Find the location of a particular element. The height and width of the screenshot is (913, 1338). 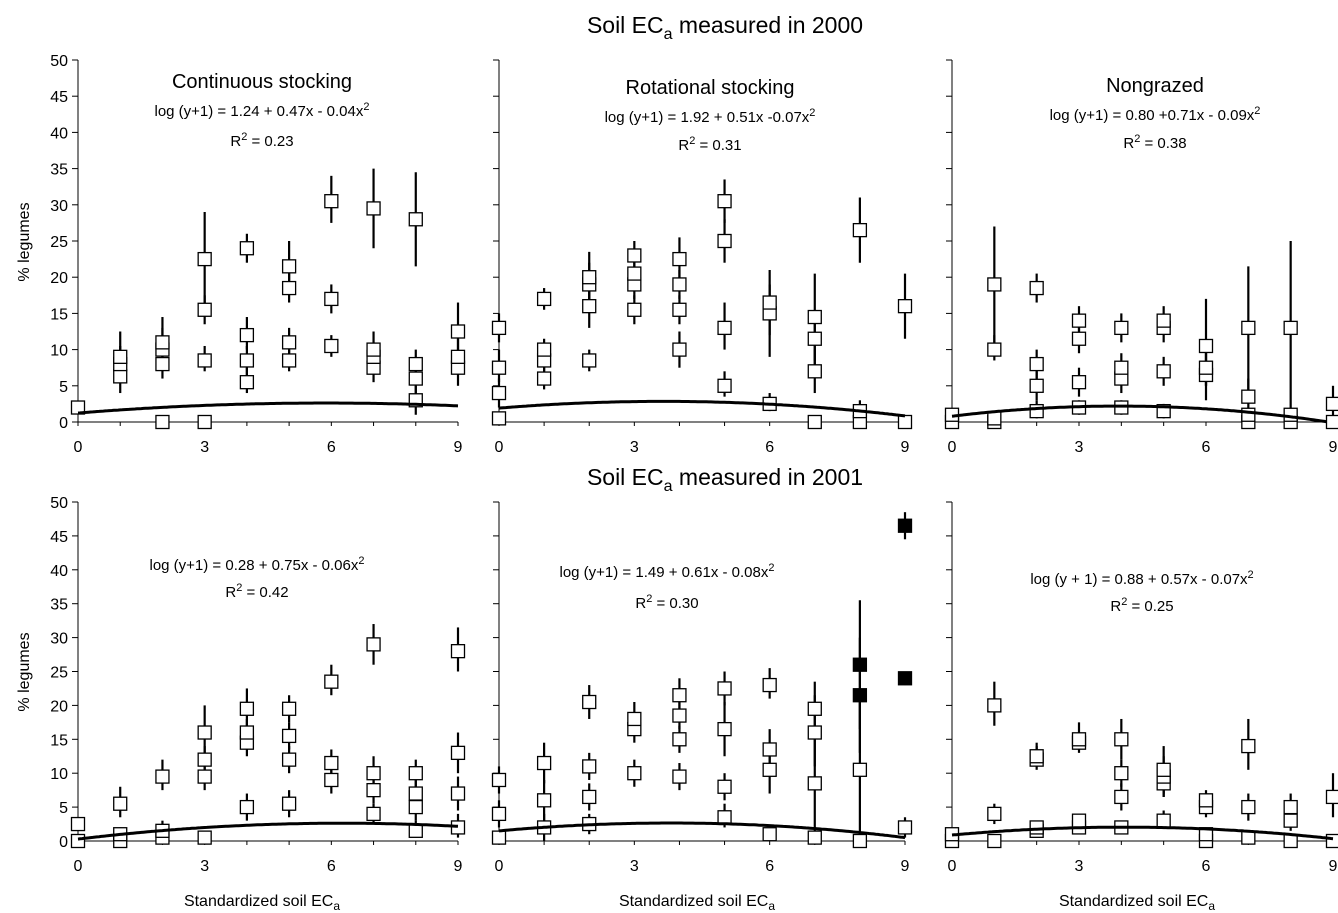

y-tick-label: 10 is located at coordinates (59, 774).